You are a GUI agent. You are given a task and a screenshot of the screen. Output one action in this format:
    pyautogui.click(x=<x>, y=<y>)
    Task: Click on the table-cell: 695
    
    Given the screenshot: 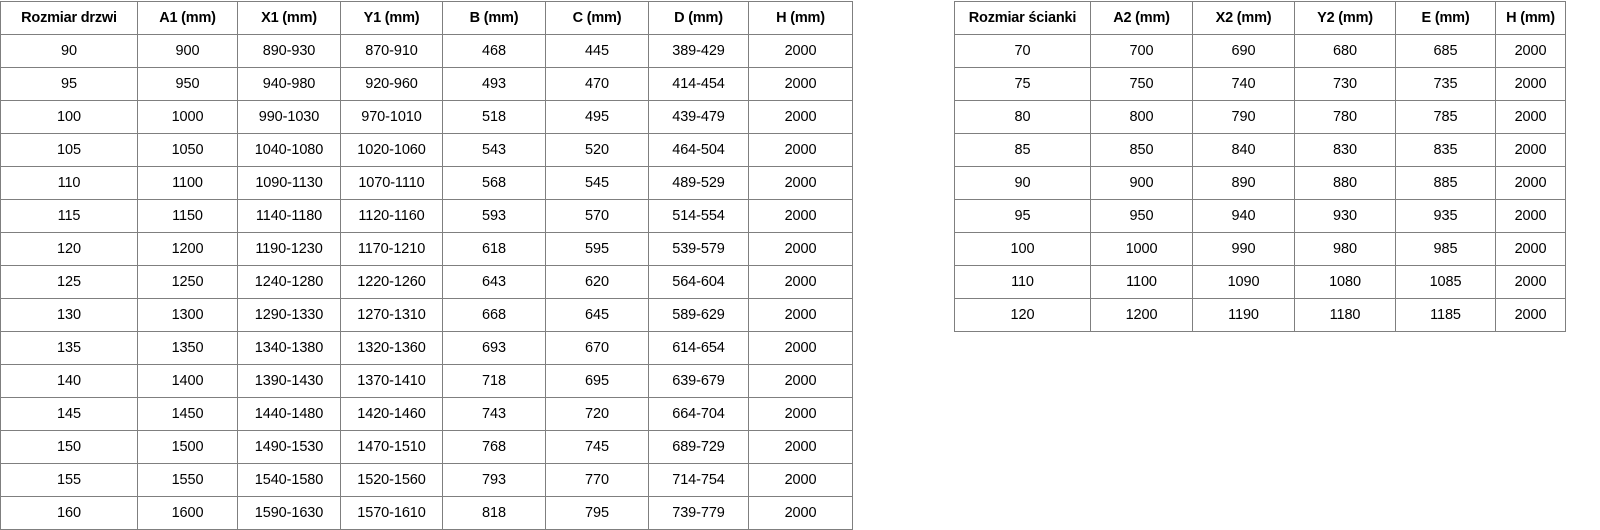 What is the action you would take?
    pyautogui.click(x=597, y=381)
    